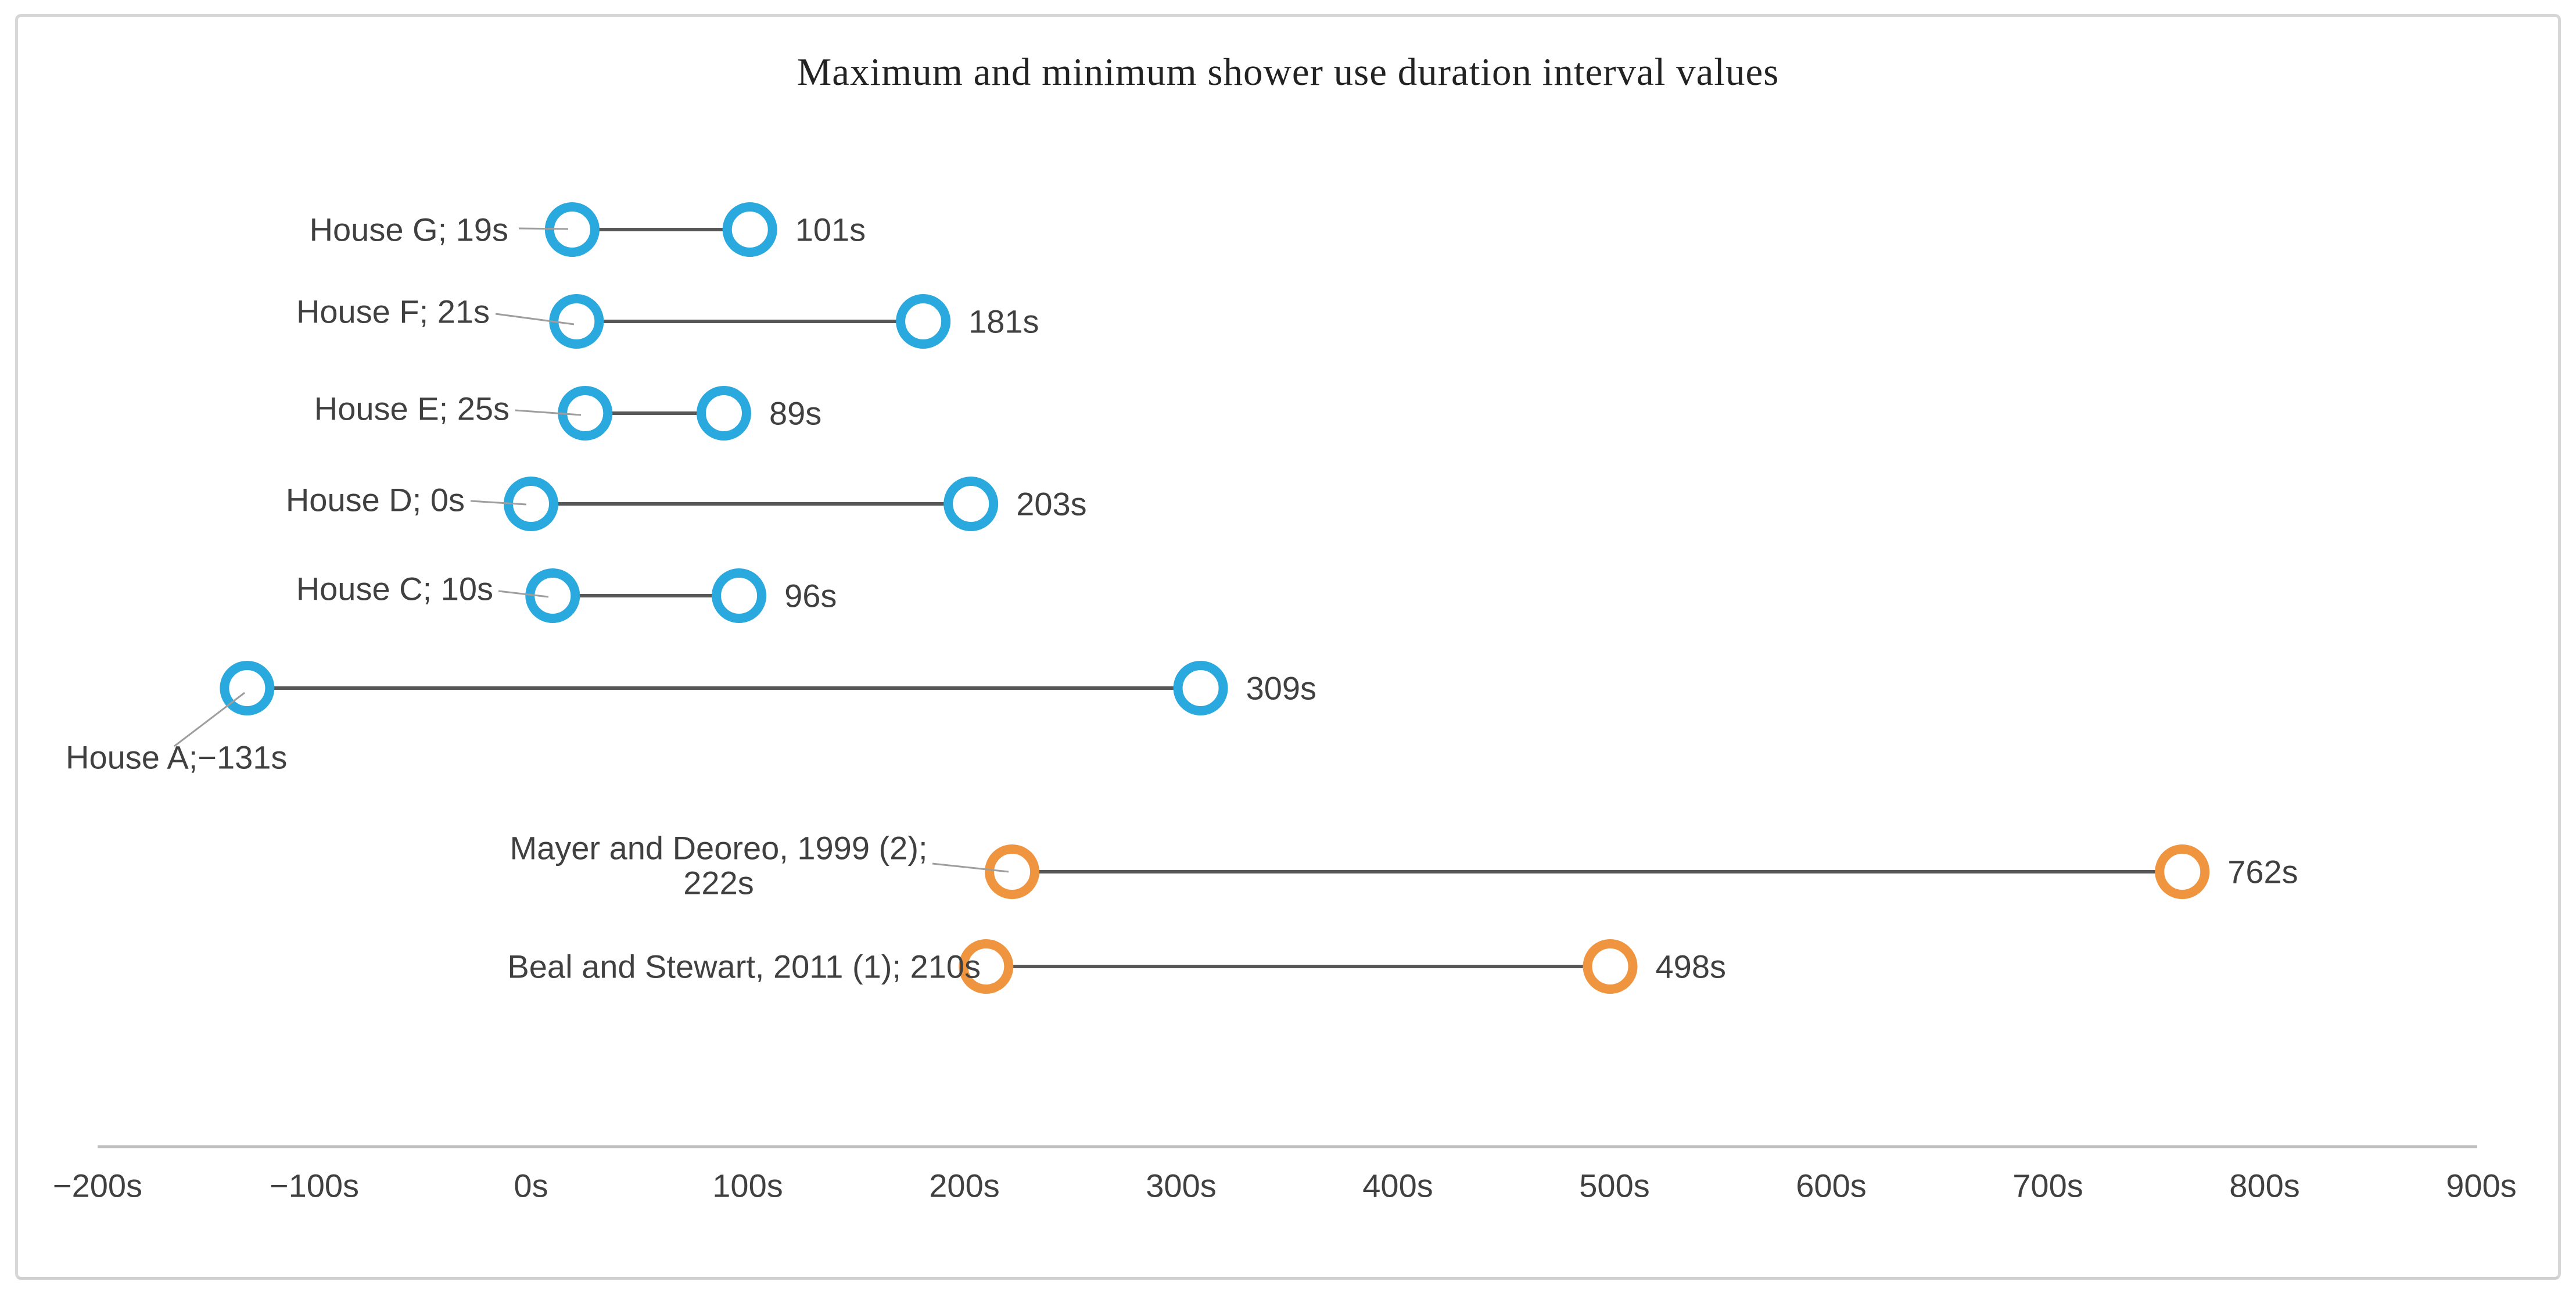 Image resolution: width=2576 pixels, height=1296 pixels. Describe the element at coordinates (1003, 321) in the screenshot. I see `max-value-label: 181s` at that location.